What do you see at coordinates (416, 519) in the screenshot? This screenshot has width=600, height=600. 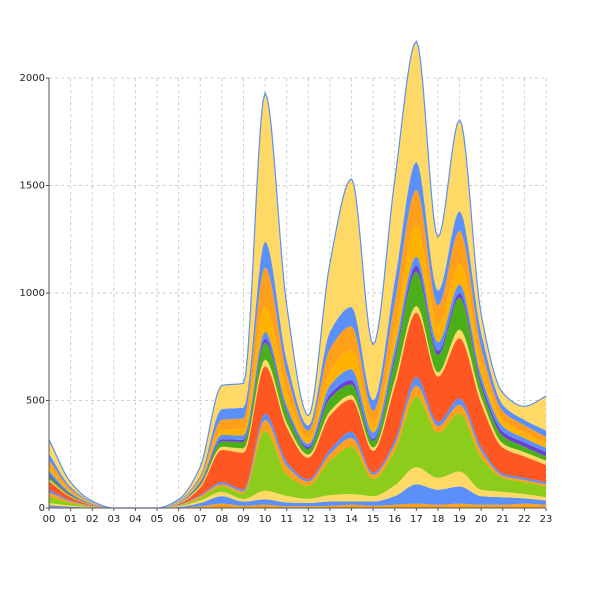 I see `x-tick-label: 17` at bounding box center [416, 519].